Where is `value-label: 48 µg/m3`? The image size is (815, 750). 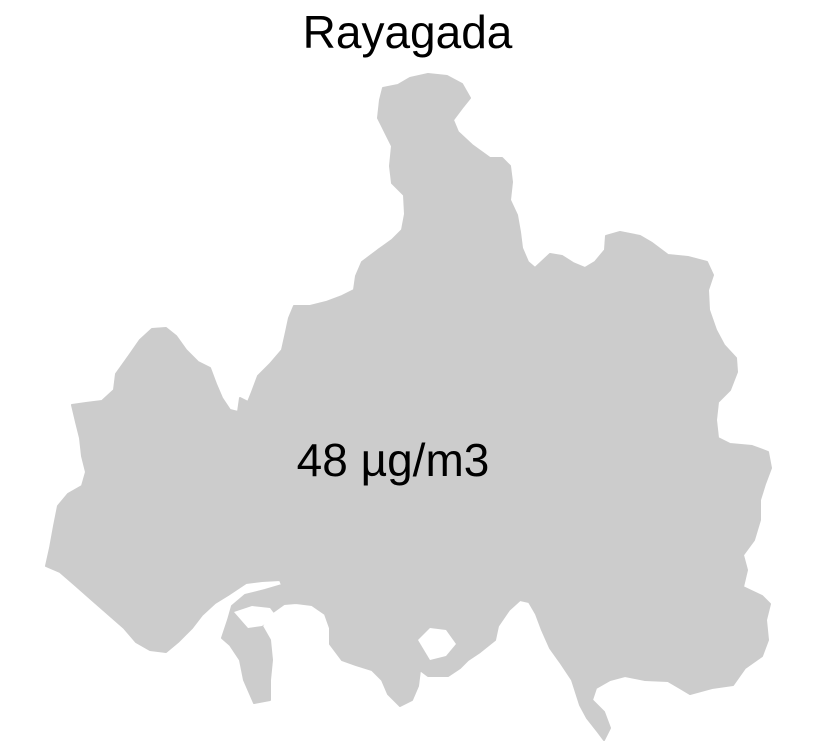 value-label: 48 µg/m3 is located at coordinates (393, 460).